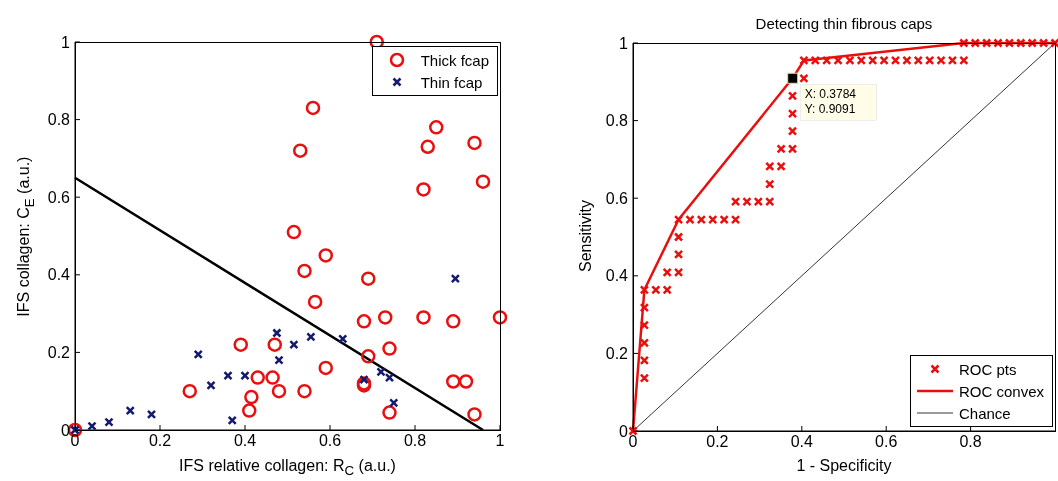 This screenshot has height=481, width=1058. Describe the element at coordinates (987, 369) in the screenshot. I see `legend-label: ROC pts` at that location.